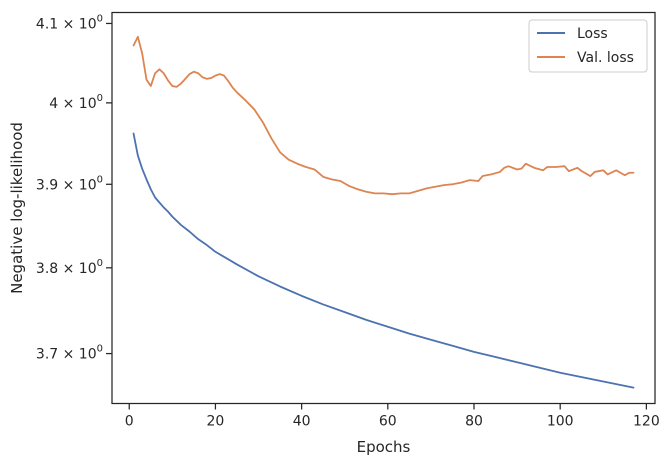  I want to click on legend-label-val-loss: Val. loss, so click(605, 58).